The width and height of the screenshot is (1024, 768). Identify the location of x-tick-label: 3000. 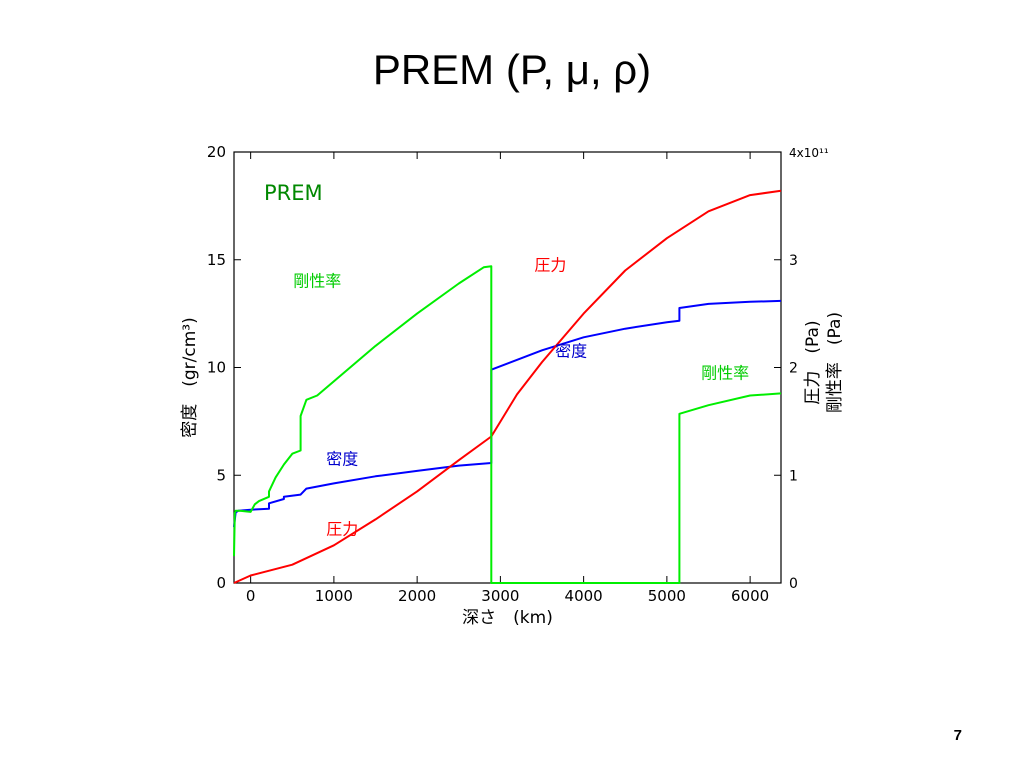
(500, 596).